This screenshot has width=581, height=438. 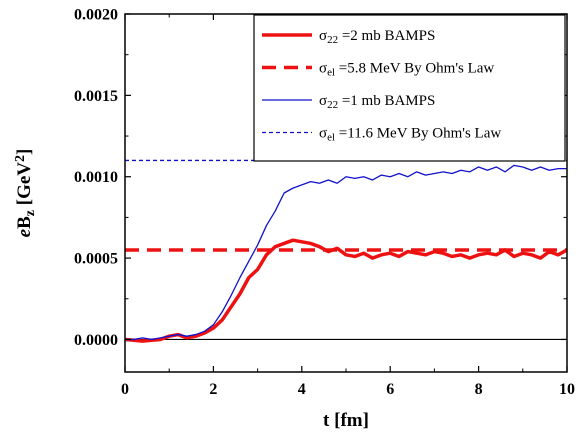 I want to click on y-axis-label-part: z, so click(x=30, y=213).